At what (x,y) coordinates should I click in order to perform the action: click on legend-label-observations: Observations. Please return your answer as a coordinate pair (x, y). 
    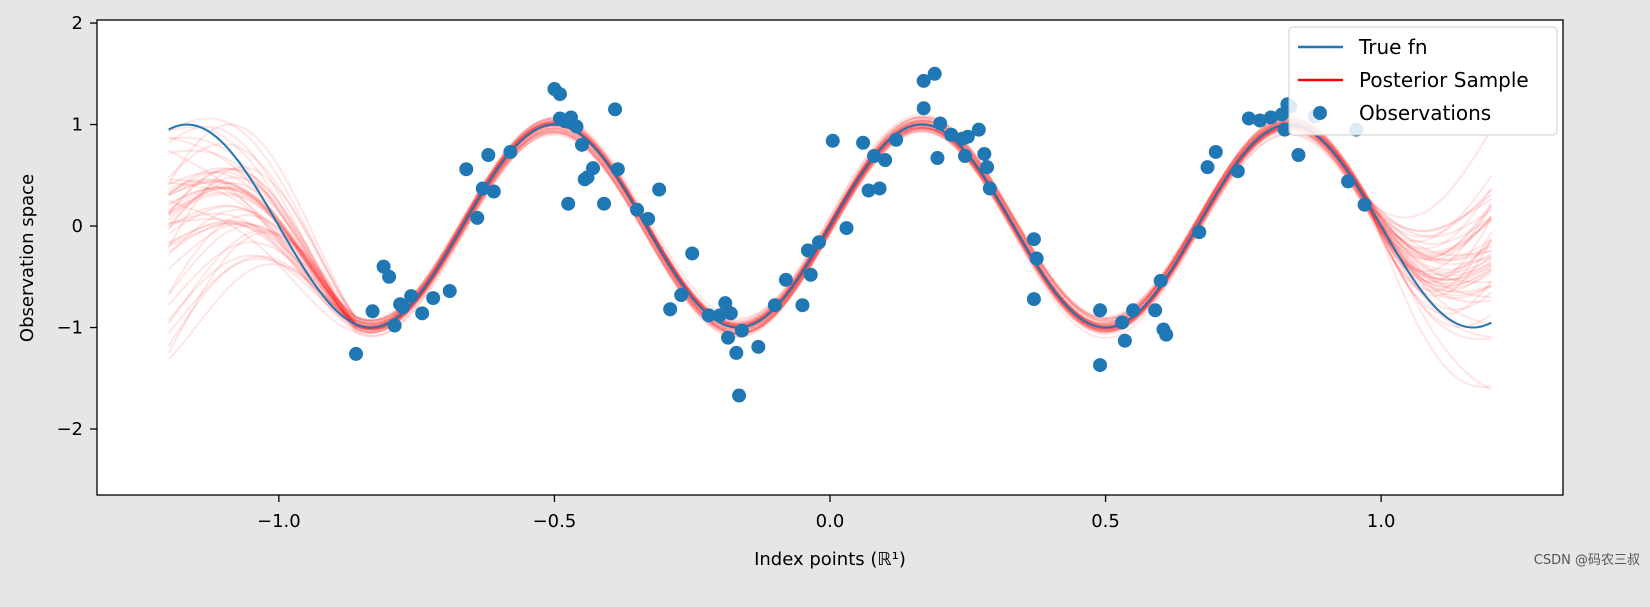
    Looking at the image, I should click on (1425, 113).